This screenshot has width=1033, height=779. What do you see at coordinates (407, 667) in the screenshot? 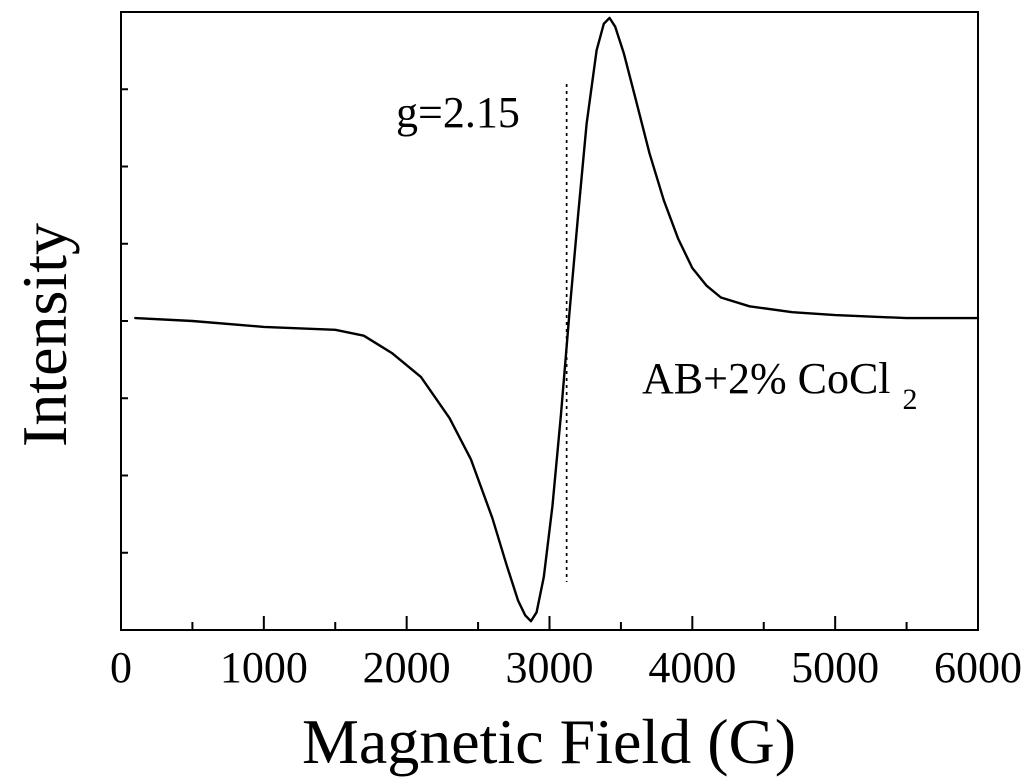
I see `x-tick-label: 2000` at bounding box center [407, 667].